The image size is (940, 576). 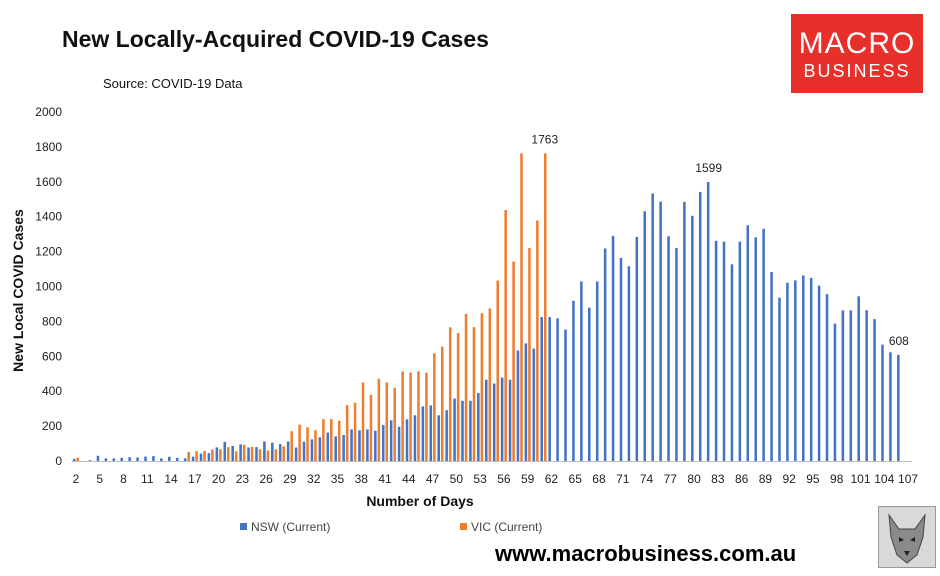 What do you see at coordinates (647, 479) in the screenshot?
I see `x-tick-label: 74` at bounding box center [647, 479].